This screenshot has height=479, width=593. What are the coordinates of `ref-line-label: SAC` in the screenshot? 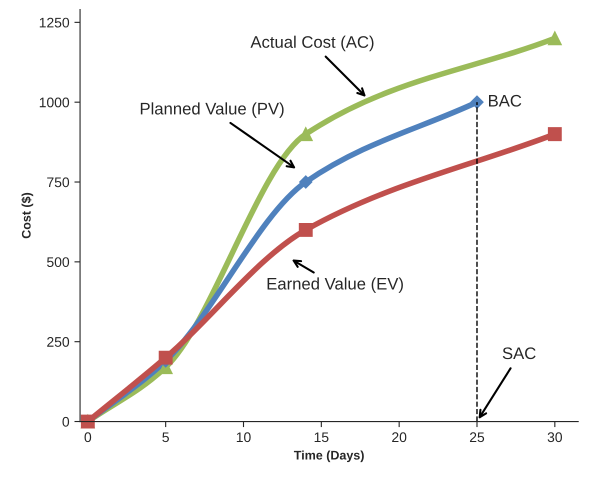 It's located at (519, 353).